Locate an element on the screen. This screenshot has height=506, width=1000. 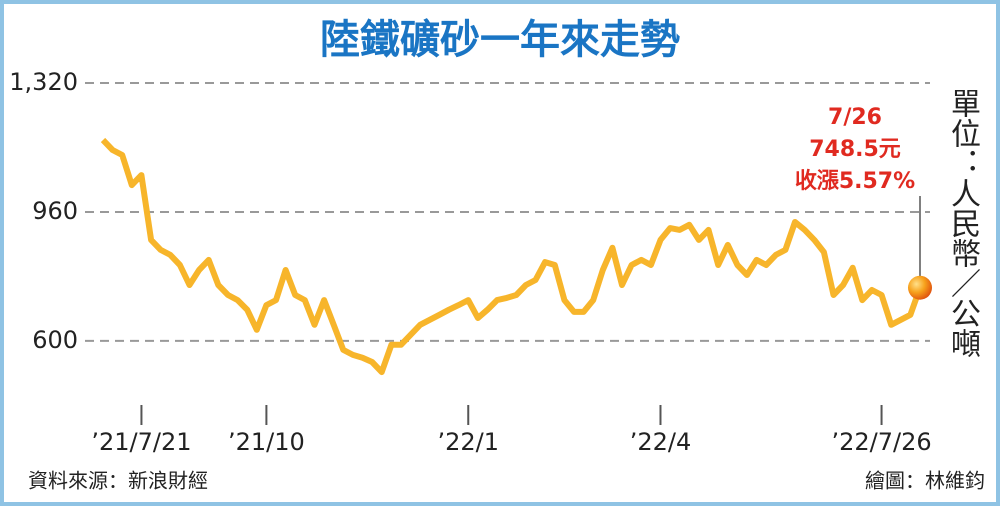
annotation-price: 748.5元 is located at coordinates (855, 149).